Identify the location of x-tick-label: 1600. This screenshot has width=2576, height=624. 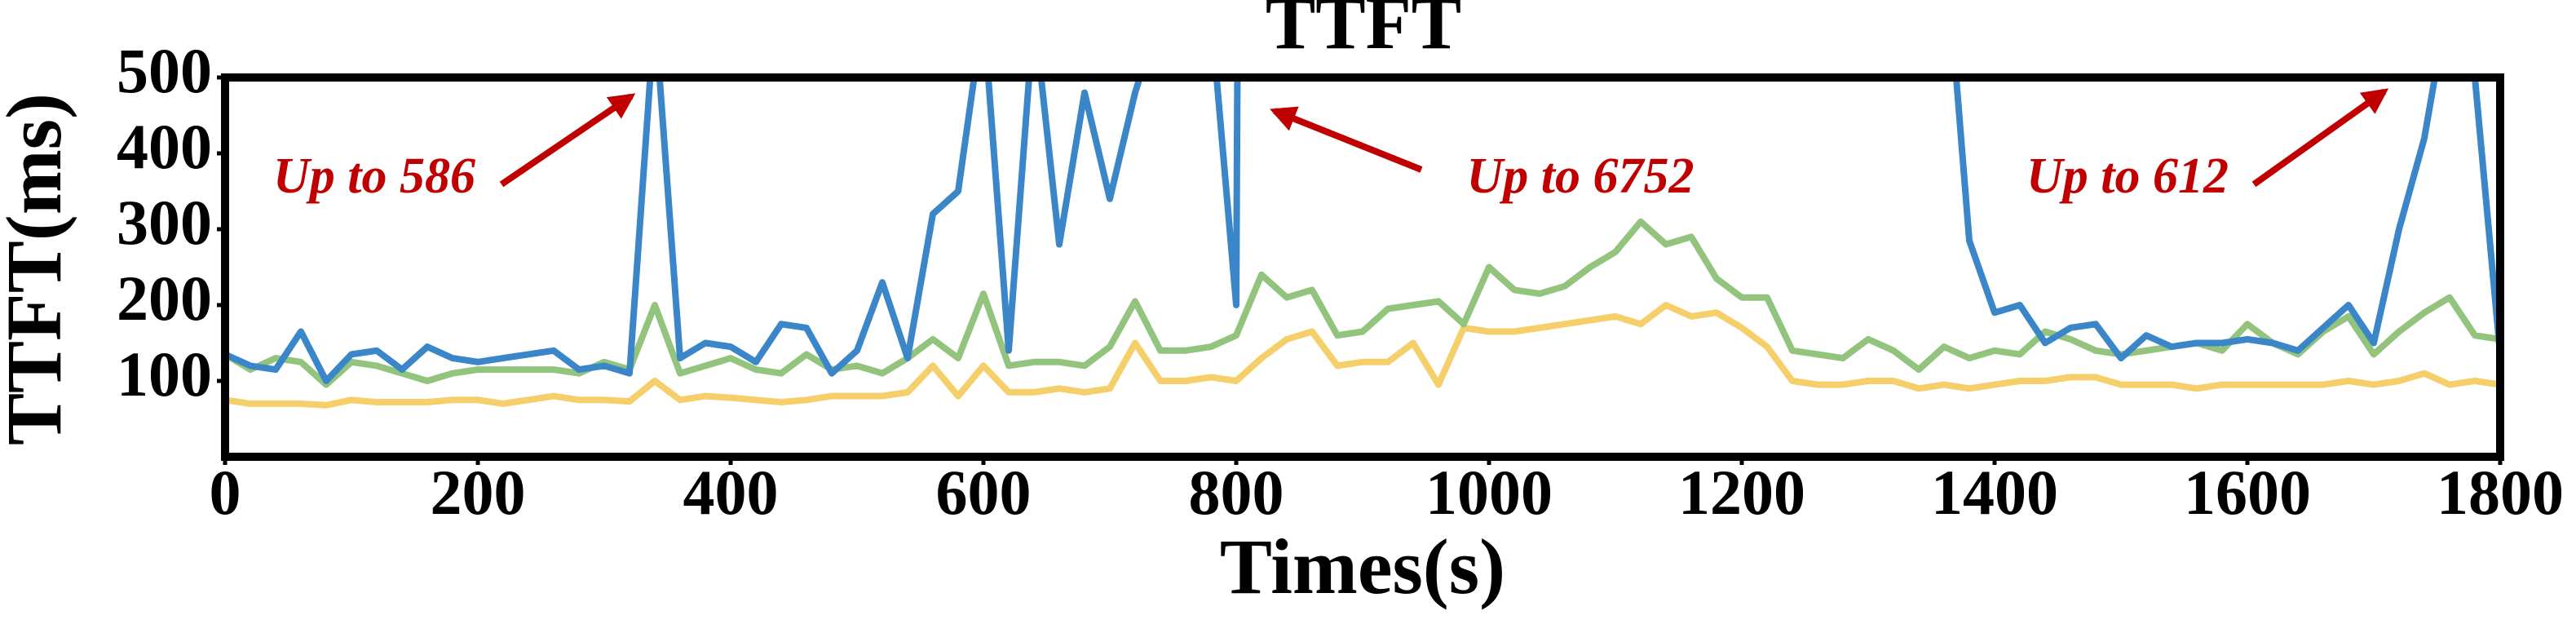
(2247, 493).